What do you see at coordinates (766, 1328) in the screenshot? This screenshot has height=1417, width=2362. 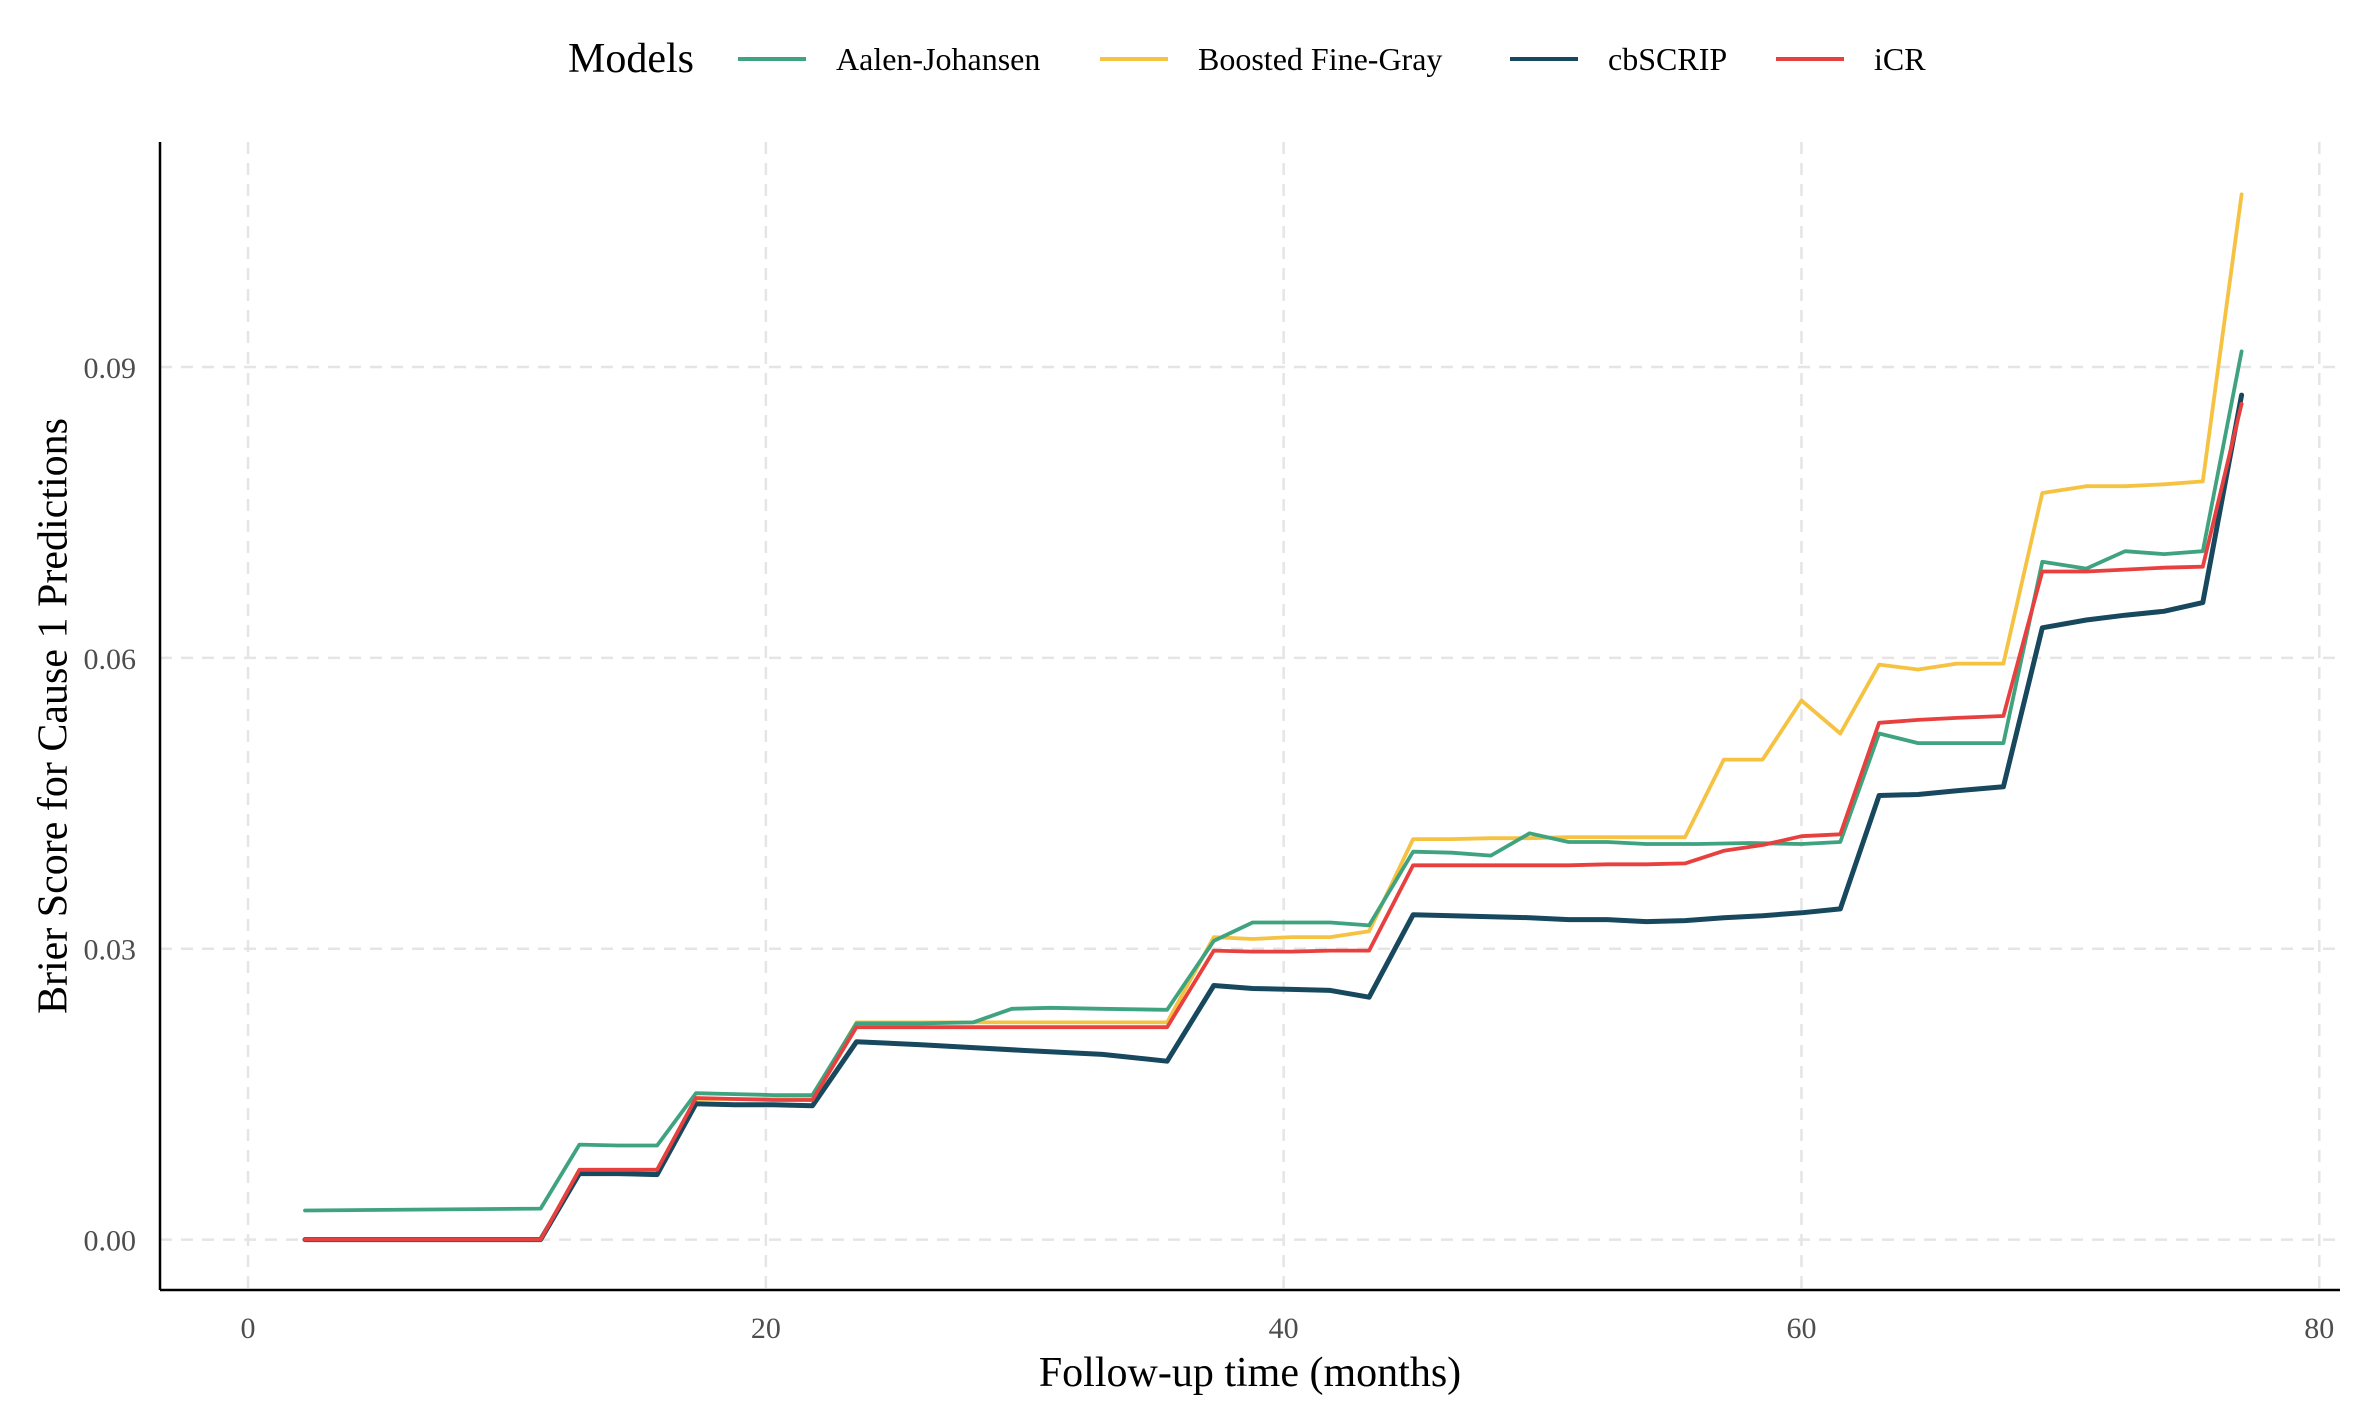 I see `x-tick-label: 20` at bounding box center [766, 1328].